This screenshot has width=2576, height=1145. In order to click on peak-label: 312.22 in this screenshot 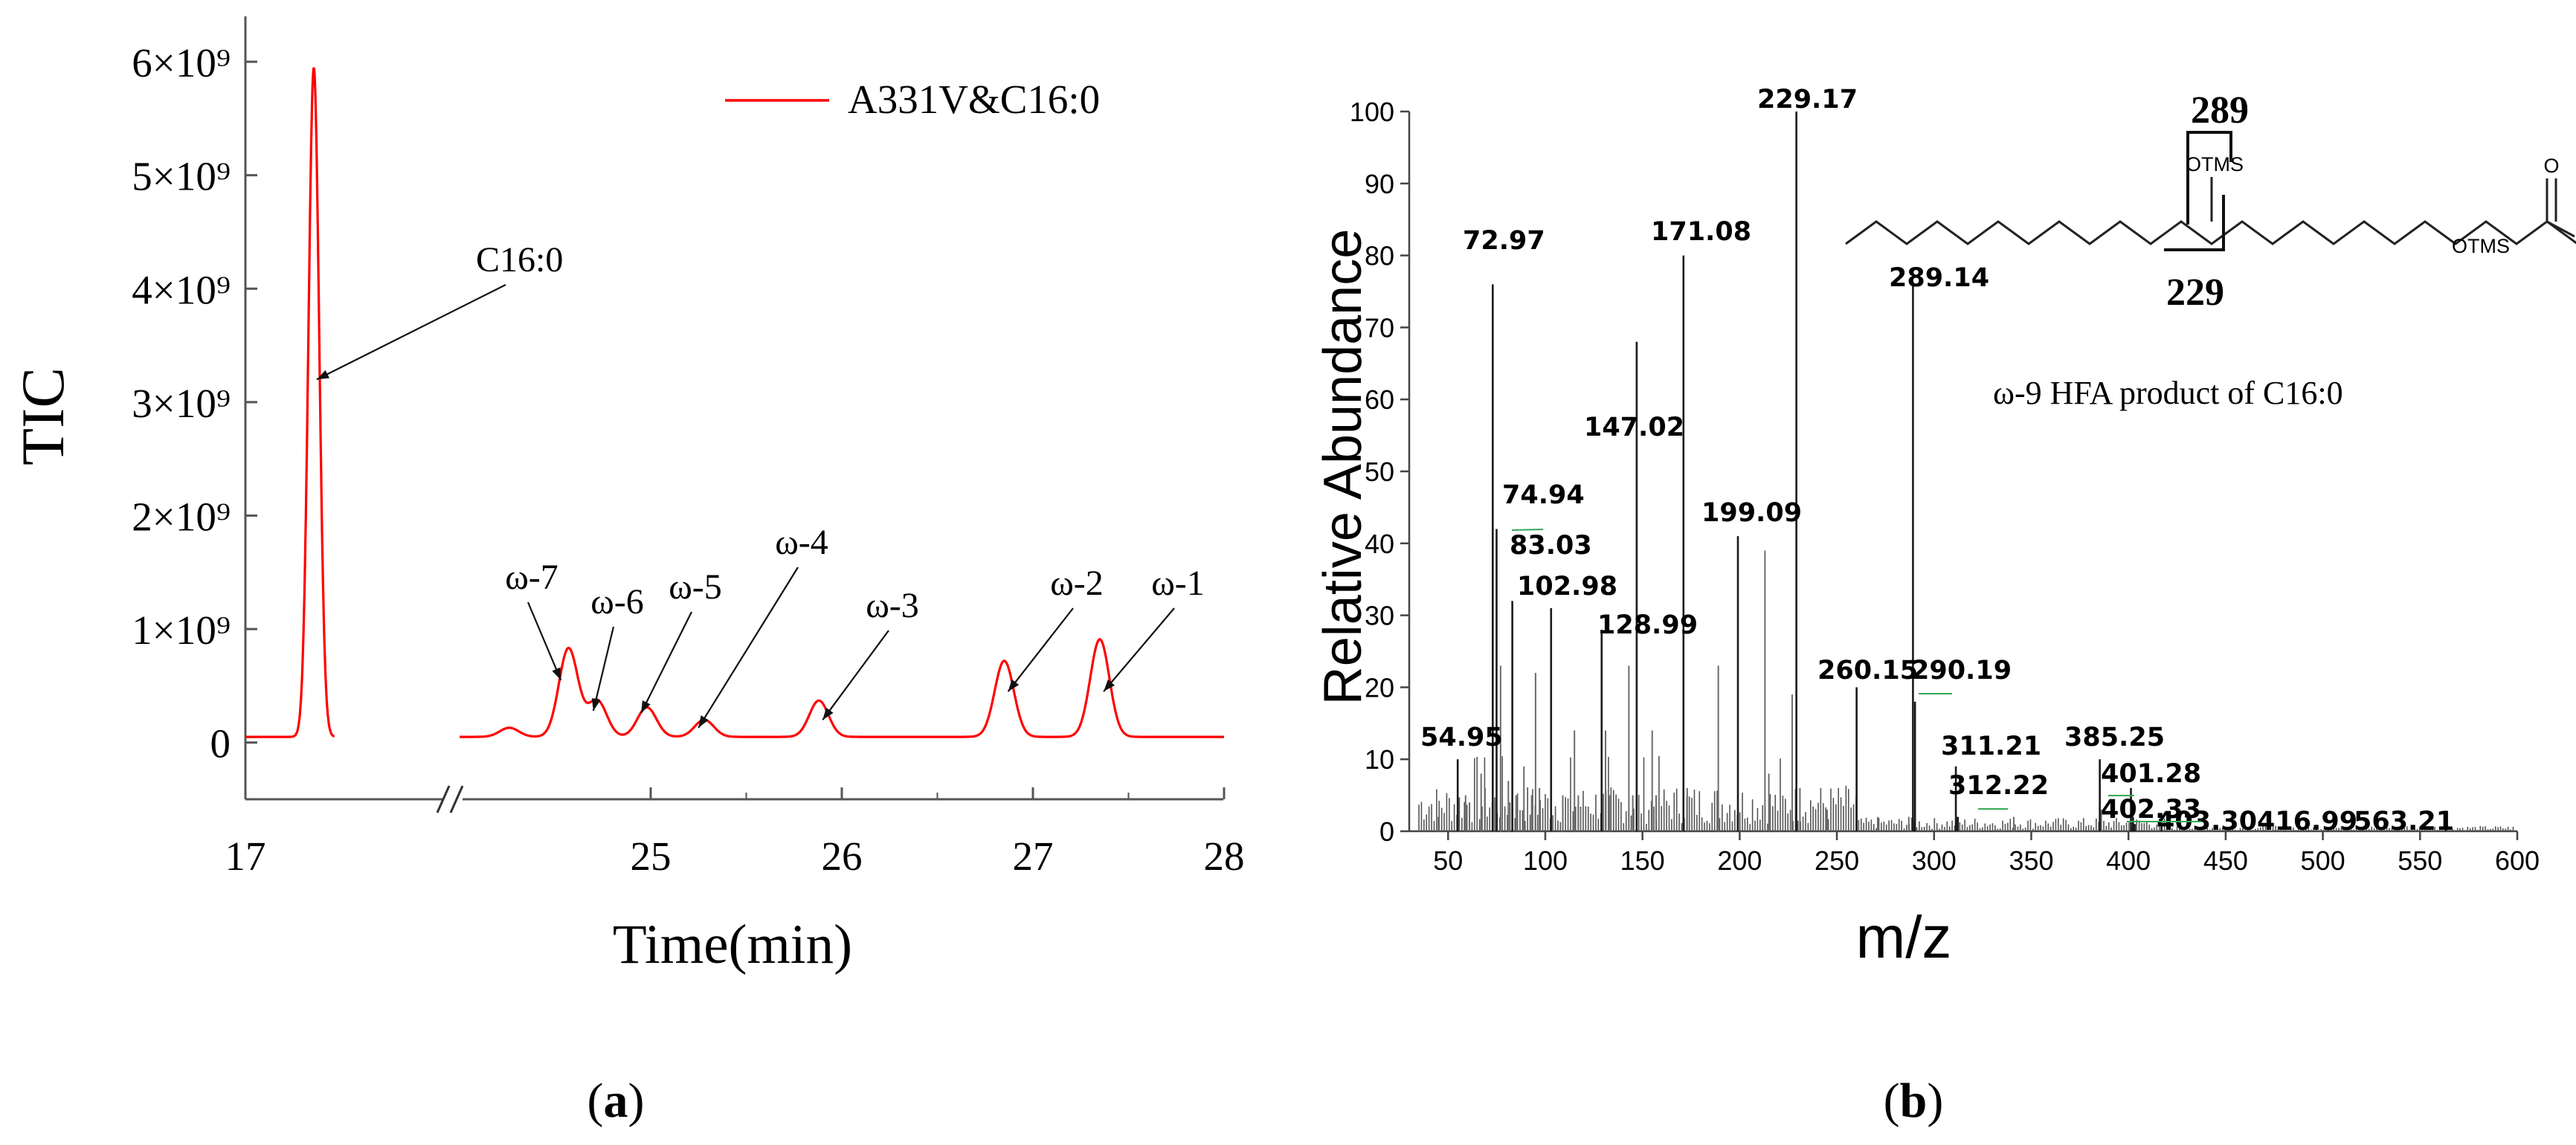, I will do `click(1998, 786)`.